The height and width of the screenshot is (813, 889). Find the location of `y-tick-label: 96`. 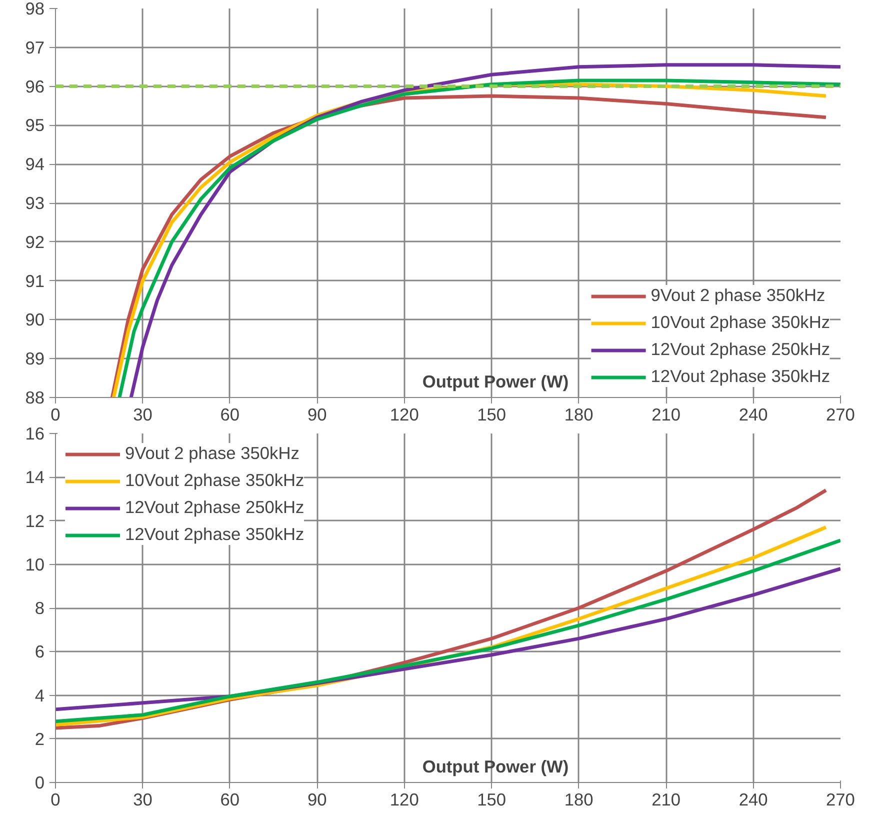

y-tick-label: 96 is located at coordinates (35, 86).